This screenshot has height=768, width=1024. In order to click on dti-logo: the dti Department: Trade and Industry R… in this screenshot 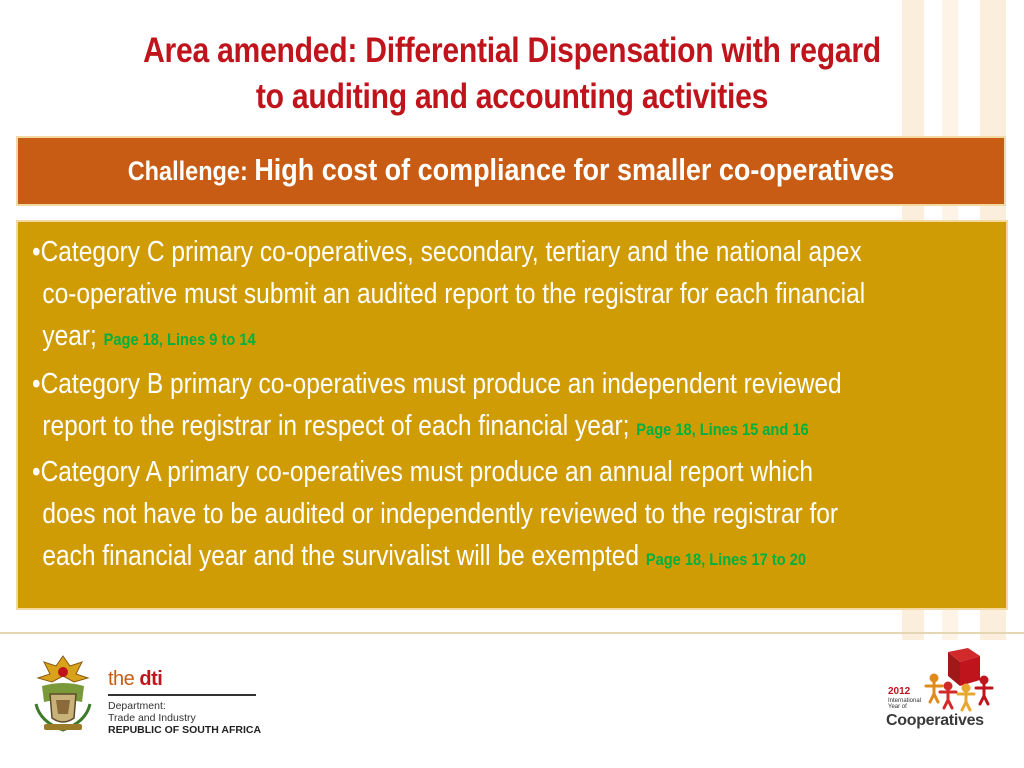, I will do `click(184, 702)`.